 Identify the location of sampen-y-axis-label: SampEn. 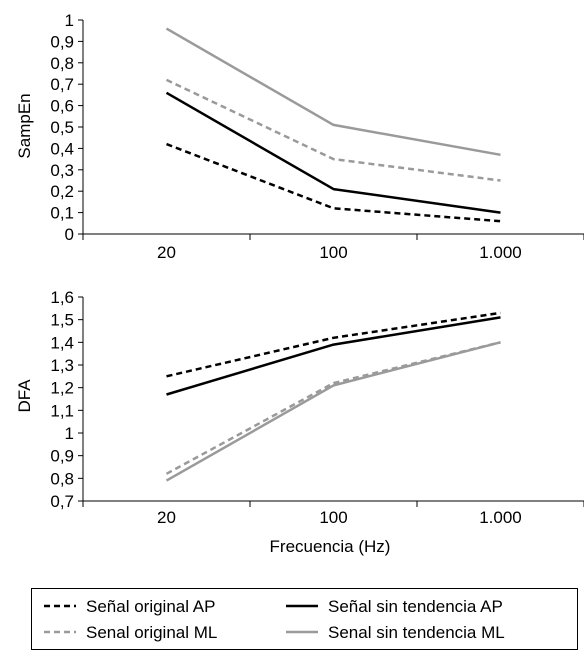
(24, 125).